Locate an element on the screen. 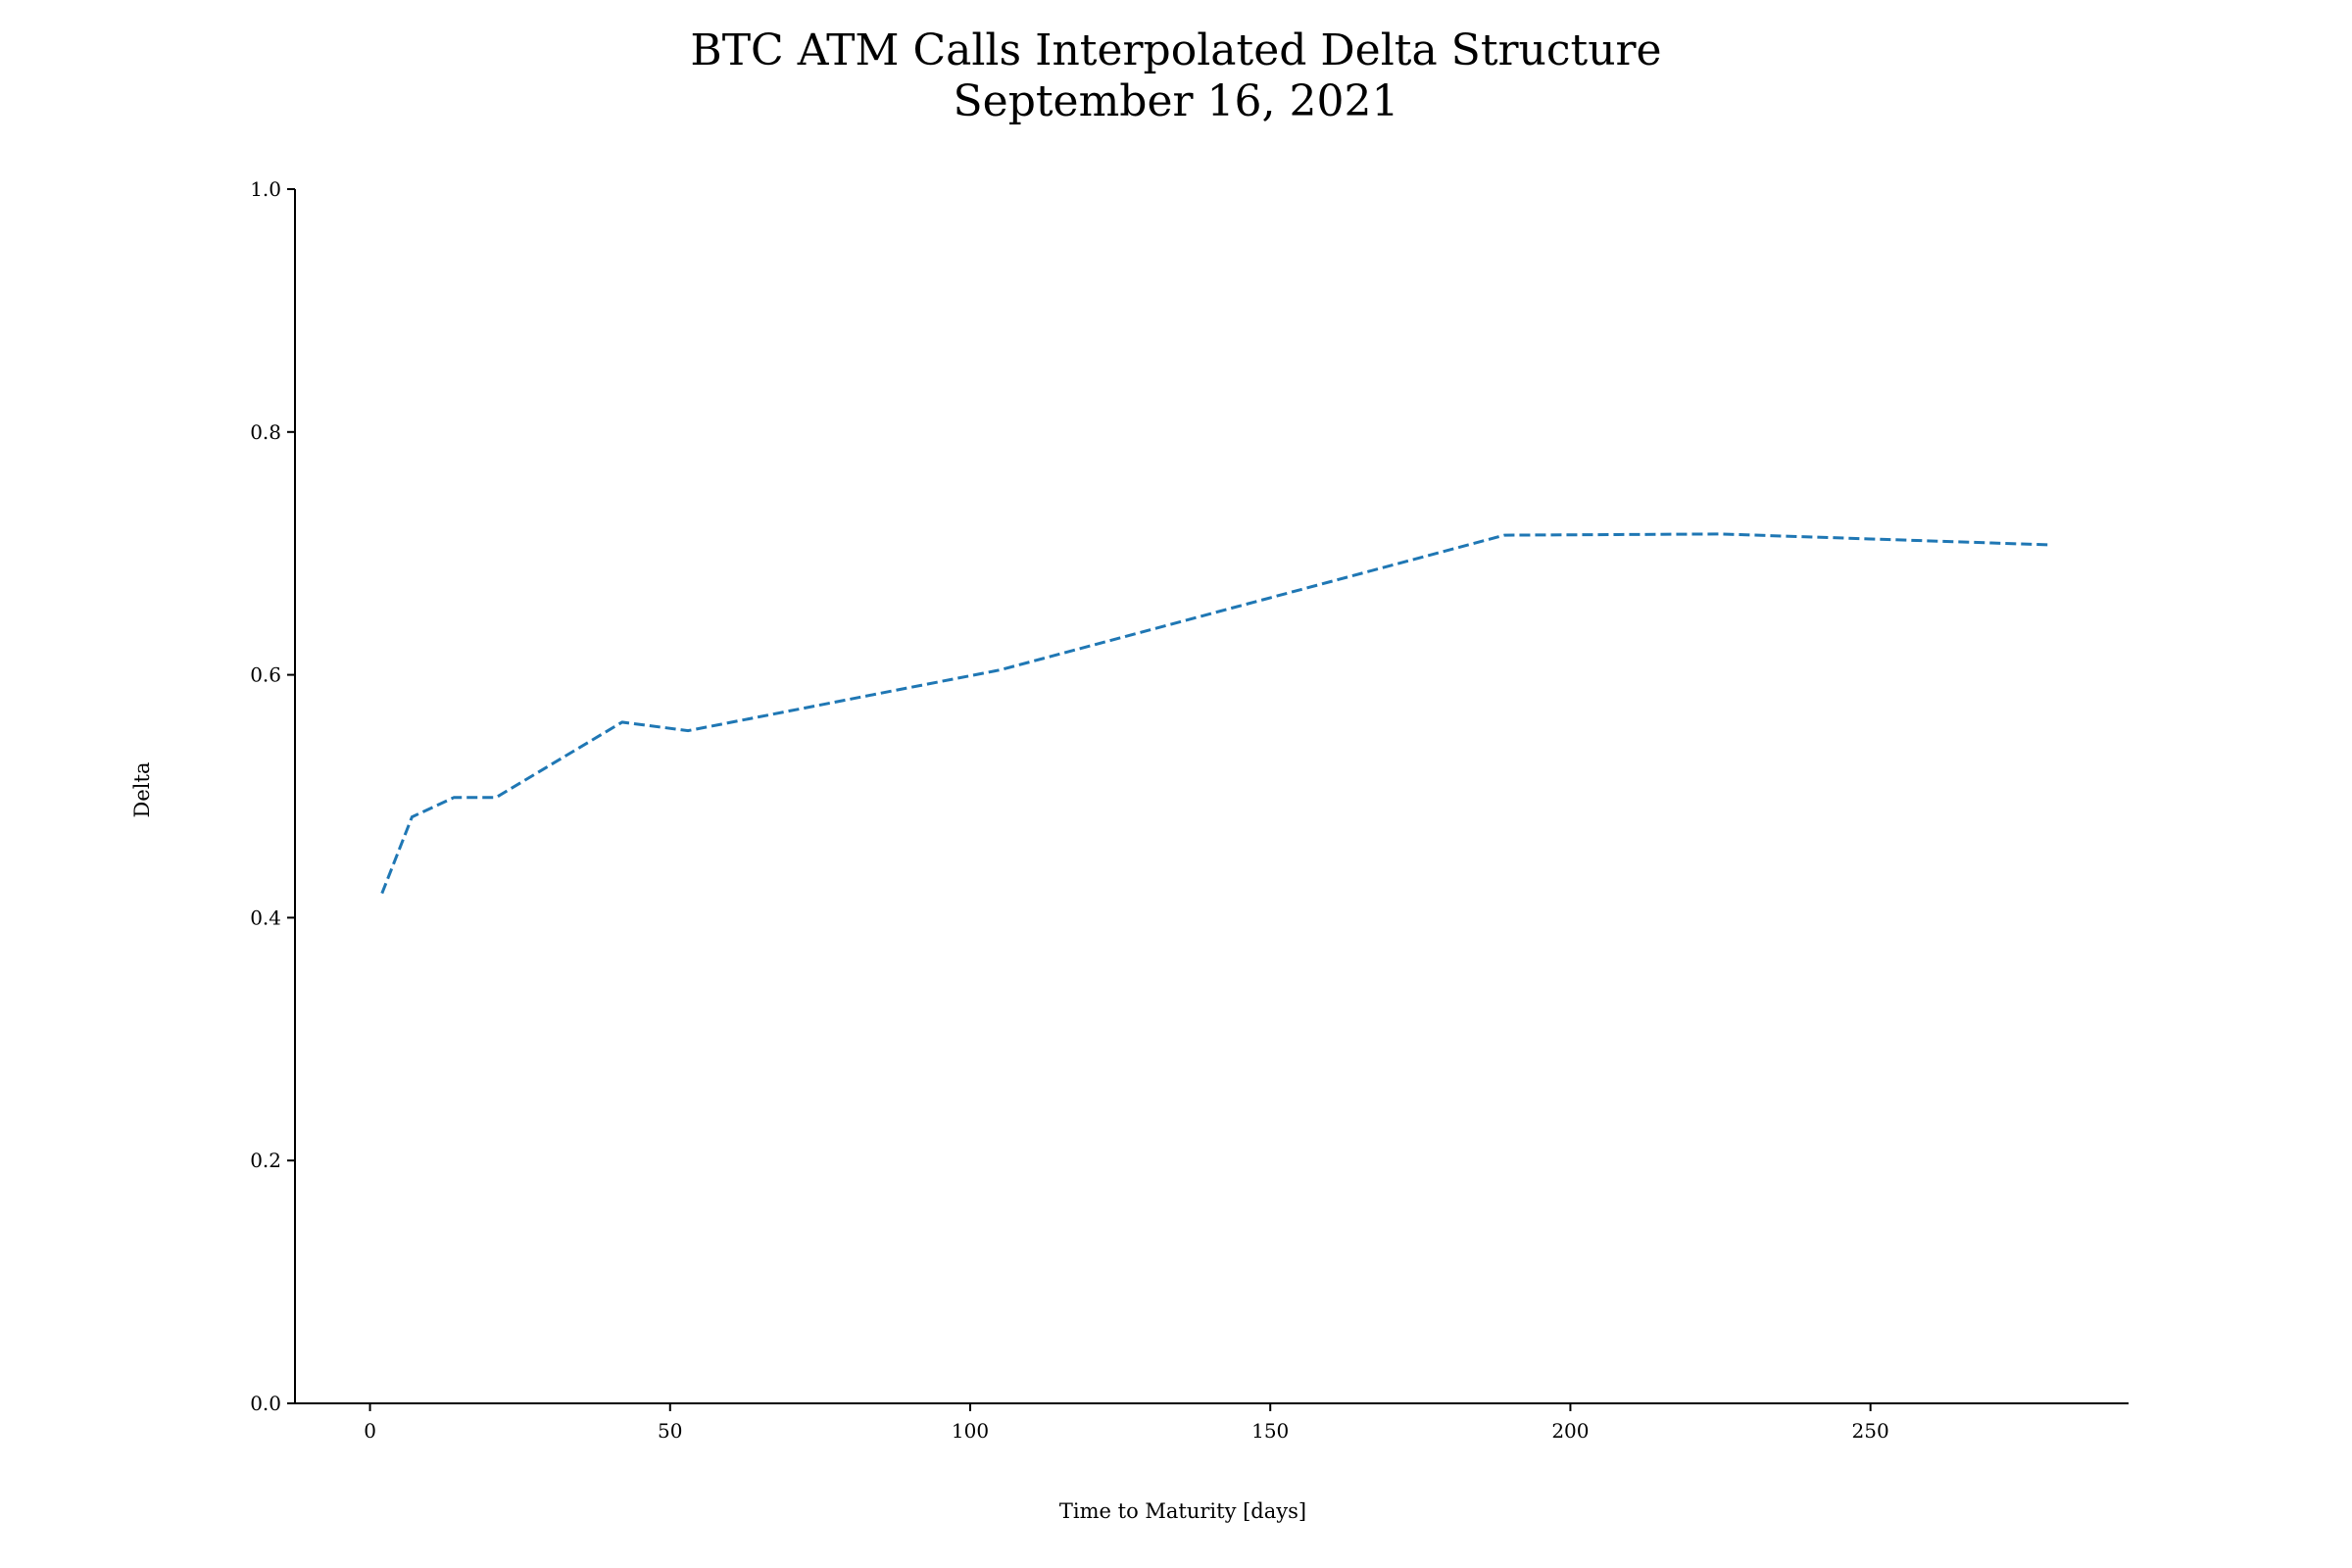 The height and width of the screenshot is (1568, 2352). x-tick-label: 100 is located at coordinates (970, 1431).